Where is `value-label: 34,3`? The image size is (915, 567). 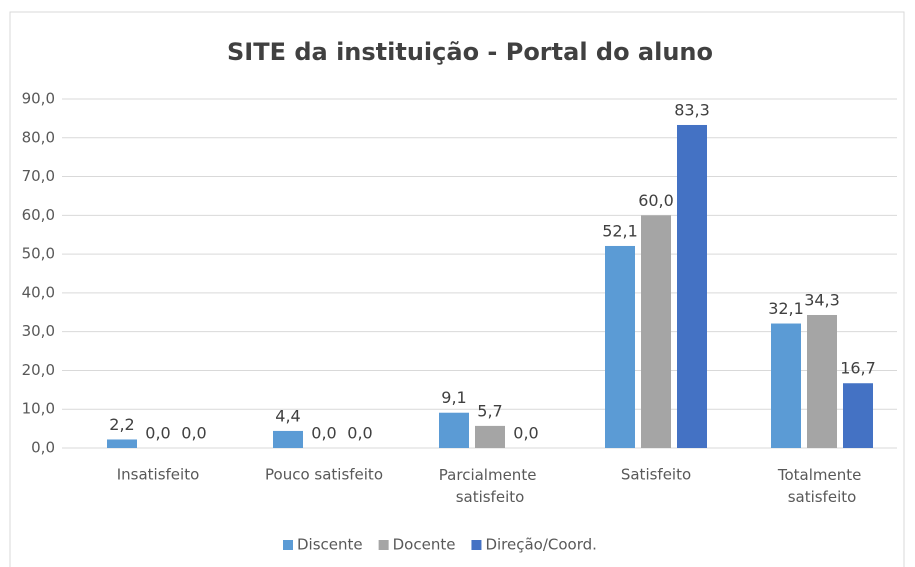 value-label: 34,3 is located at coordinates (822, 299).